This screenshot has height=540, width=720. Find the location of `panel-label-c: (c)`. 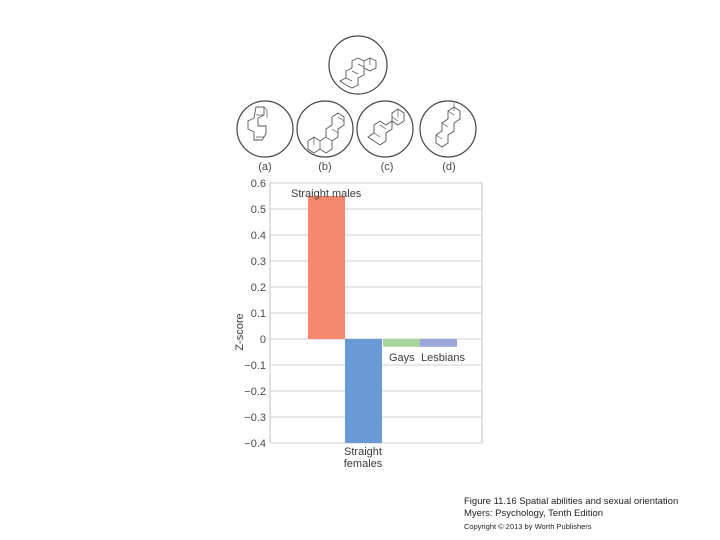

panel-label-c: (c) is located at coordinates (387, 167).